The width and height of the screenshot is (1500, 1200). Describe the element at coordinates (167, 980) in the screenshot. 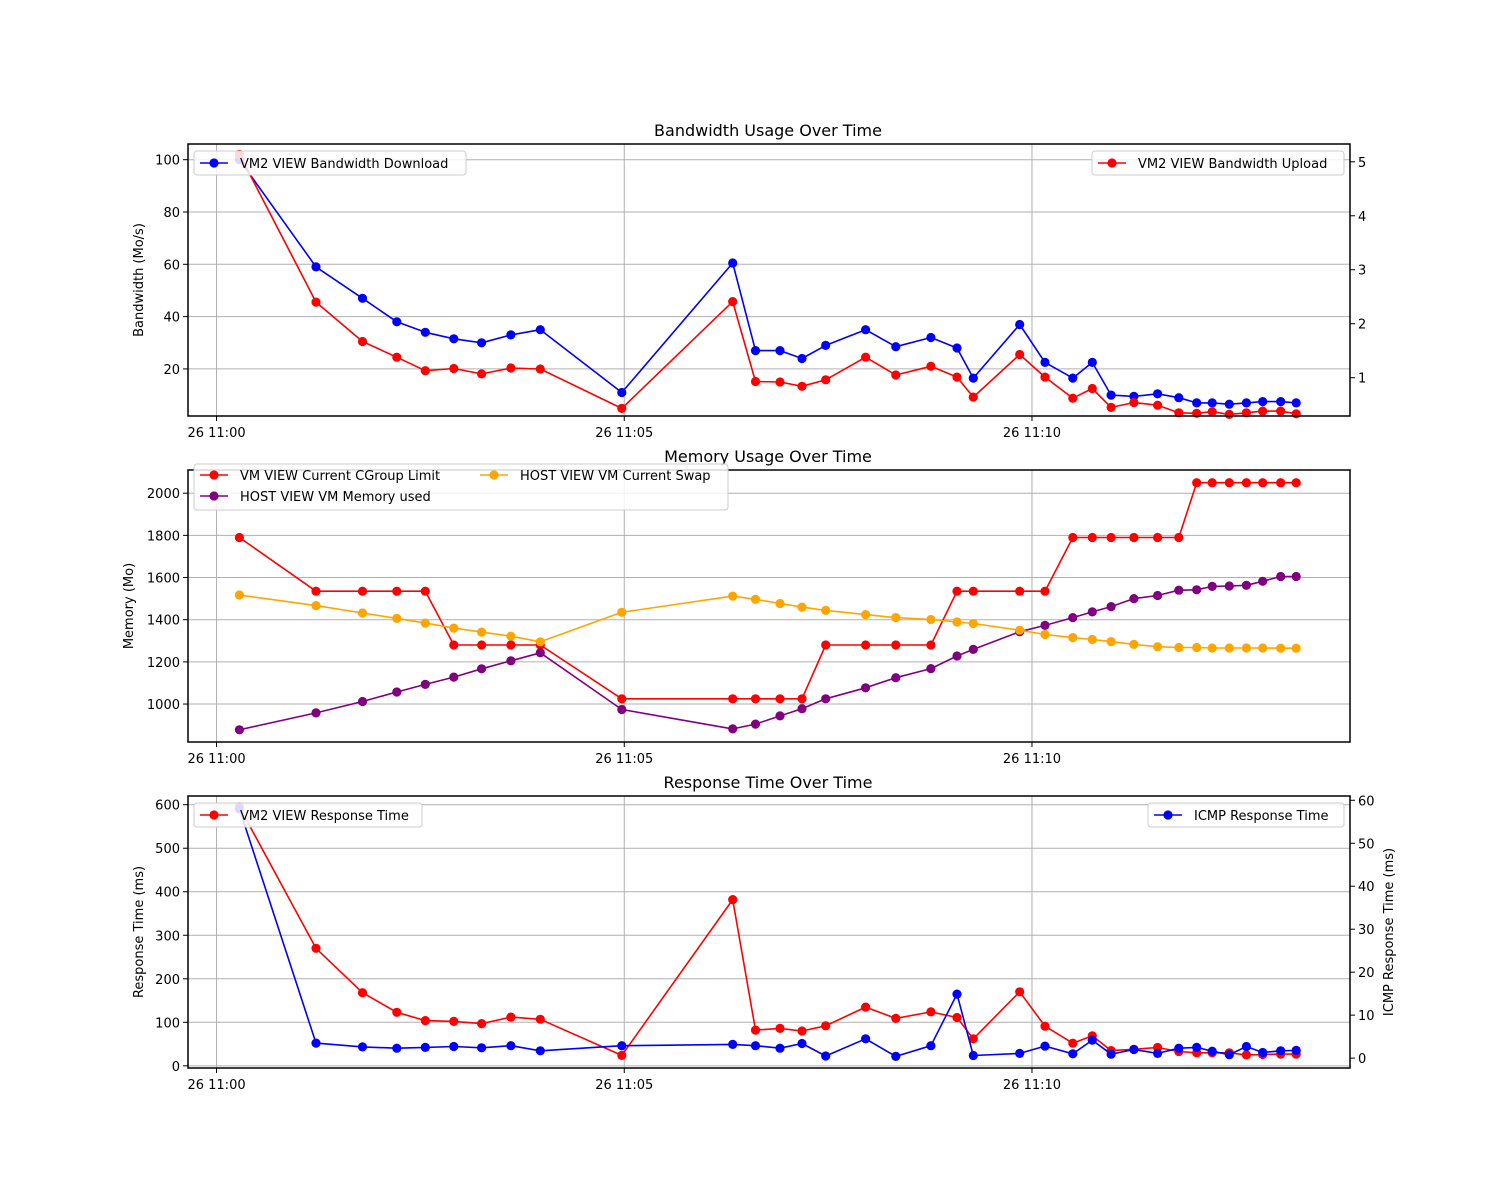

I see `response-y-tick-label: 200` at that location.